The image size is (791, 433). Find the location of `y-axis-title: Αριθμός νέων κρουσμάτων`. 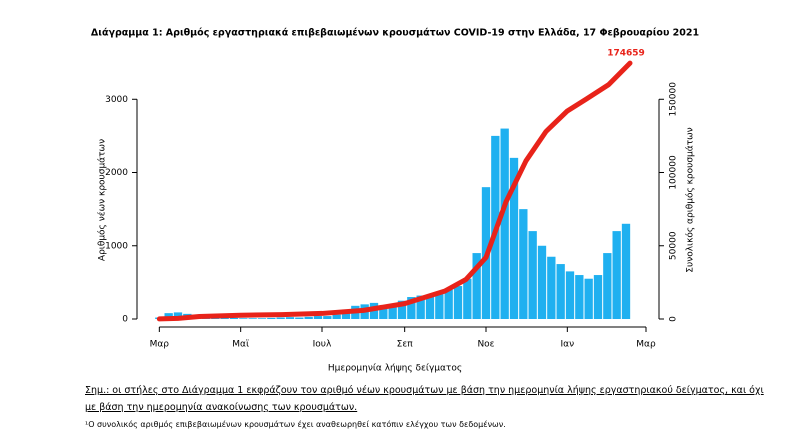

y-axis-title: Αριθμός νέων κρουσμάτων is located at coordinates (102, 200).